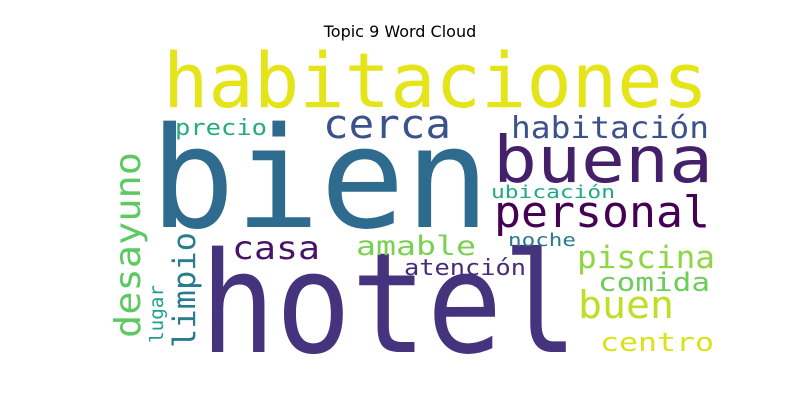 This screenshot has height=400, width=800. I want to click on word-20: centro, so click(657, 343).